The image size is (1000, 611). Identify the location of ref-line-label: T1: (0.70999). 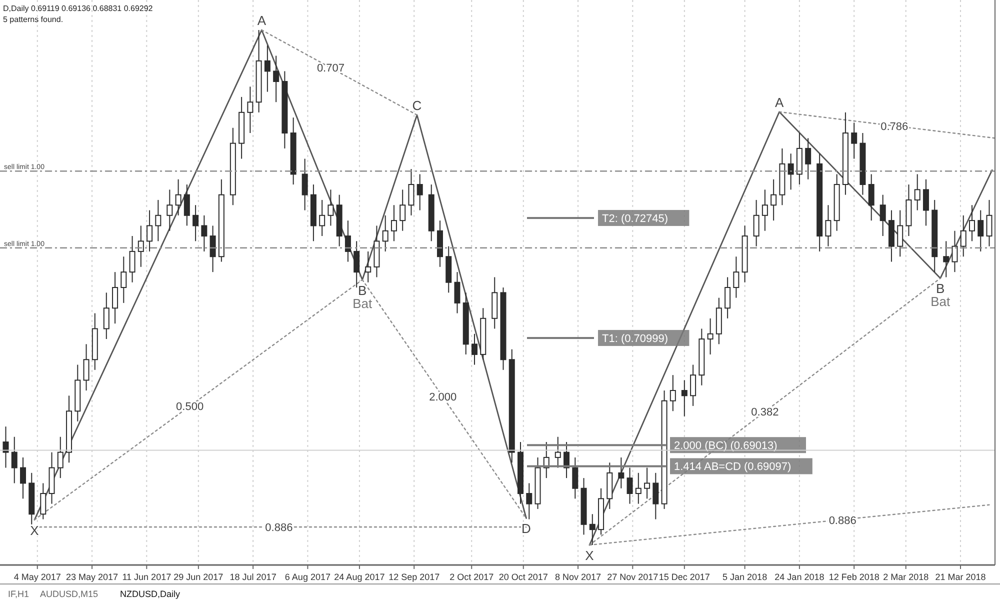
(635, 338).